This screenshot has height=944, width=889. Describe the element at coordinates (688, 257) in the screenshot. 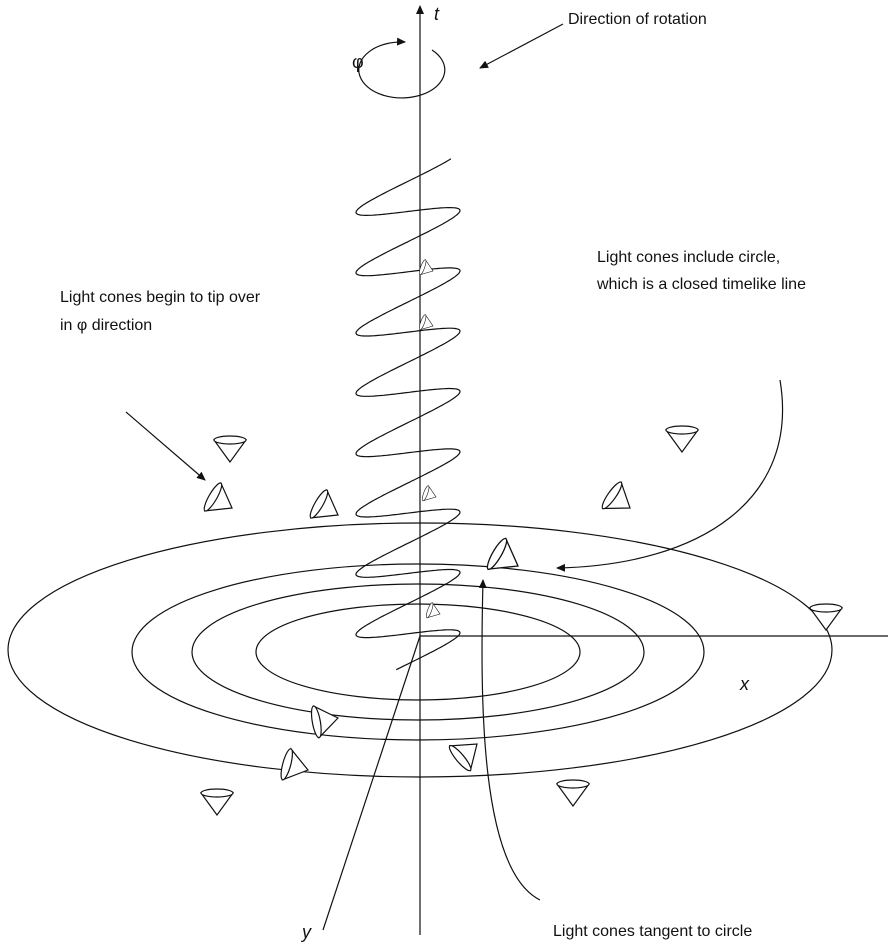

I see `label: Light cones include circle,` at that location.